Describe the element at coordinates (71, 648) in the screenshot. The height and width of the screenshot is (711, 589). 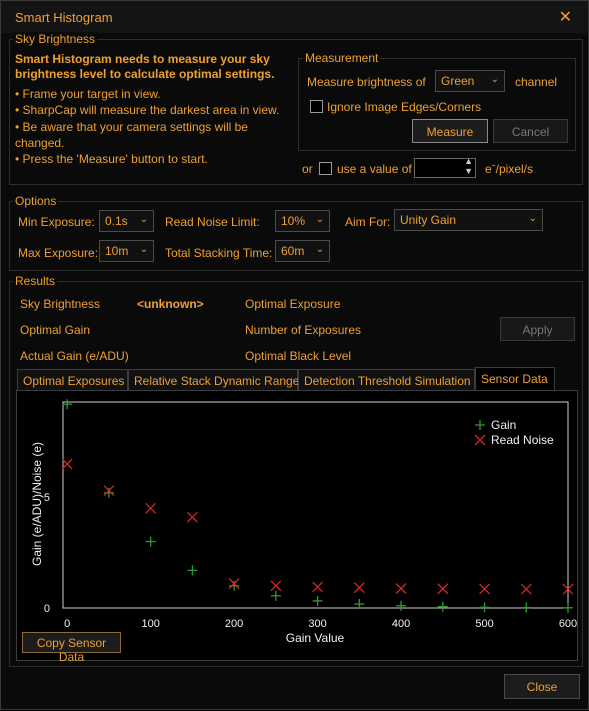
I see `copy-sensor-data-button: Copy Sensor Data` at that location.